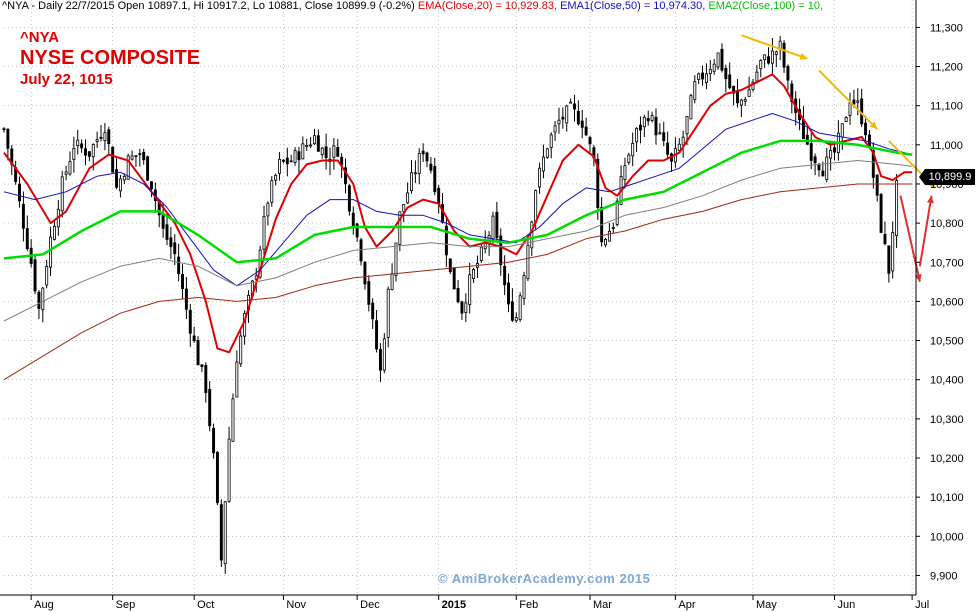 This screenshot has width=977, height=612. I want to click on y-tick-label: 11,200, so click(946, 68).